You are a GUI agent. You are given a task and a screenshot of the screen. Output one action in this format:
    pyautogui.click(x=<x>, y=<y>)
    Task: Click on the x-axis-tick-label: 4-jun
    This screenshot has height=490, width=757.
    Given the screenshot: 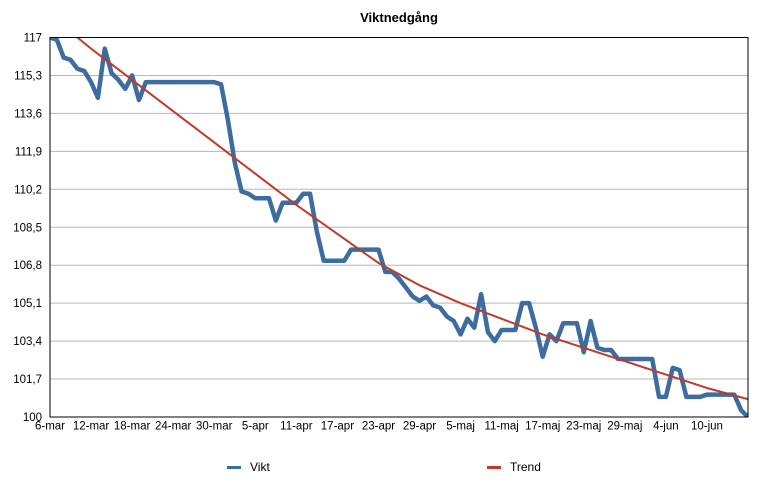 What is the action you would take?
    pyautogui.click(x=666, y=427)
    